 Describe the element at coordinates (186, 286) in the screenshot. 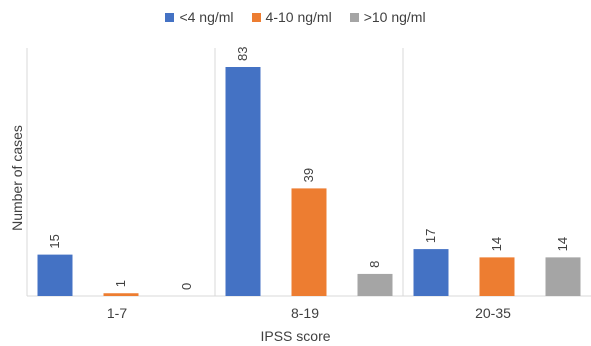

I see `data-label-1-7-series-3: 0` at that location.